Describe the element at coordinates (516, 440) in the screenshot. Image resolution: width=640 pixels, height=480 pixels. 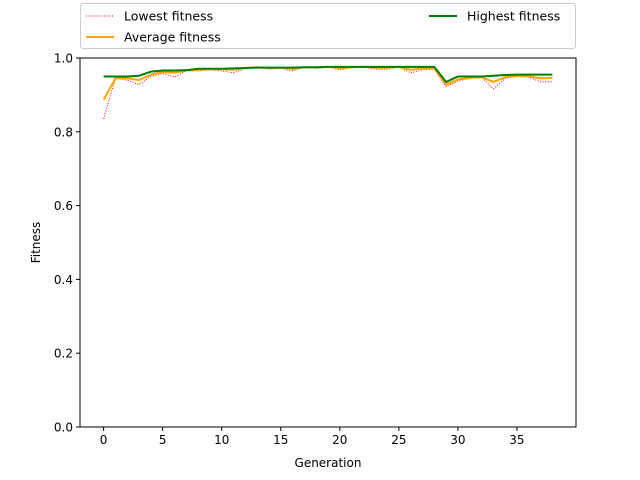
I see `x-tick-label: 35` at that location.